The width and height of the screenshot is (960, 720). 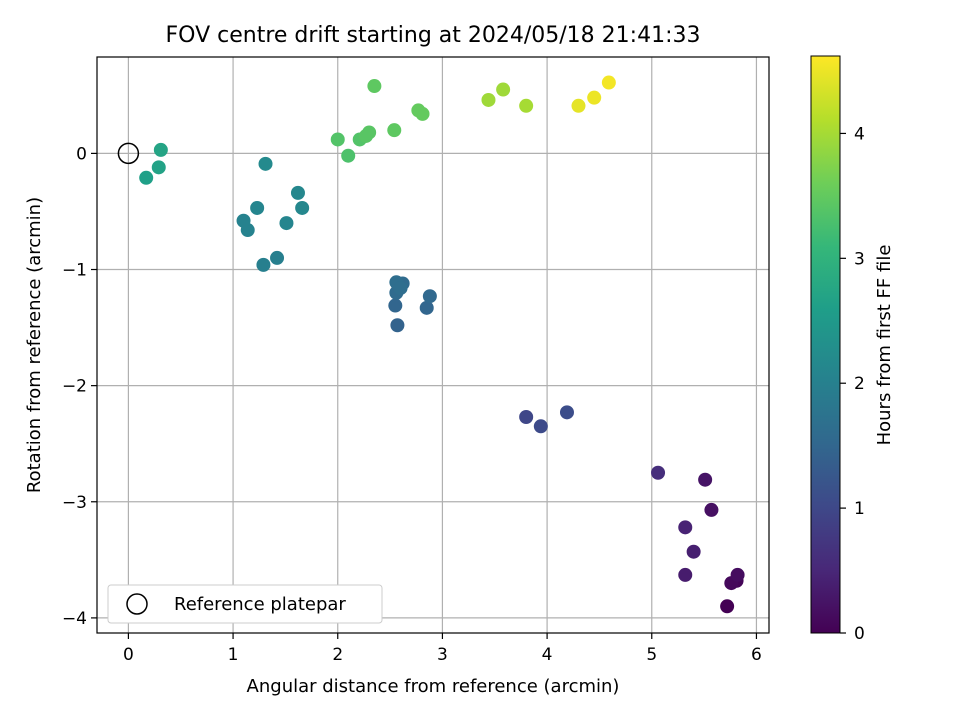 What do you see at coordinates (859, 134) in the screenshot?
I see `colorbar-tick-label: 4` at bounding box center [859, 134].